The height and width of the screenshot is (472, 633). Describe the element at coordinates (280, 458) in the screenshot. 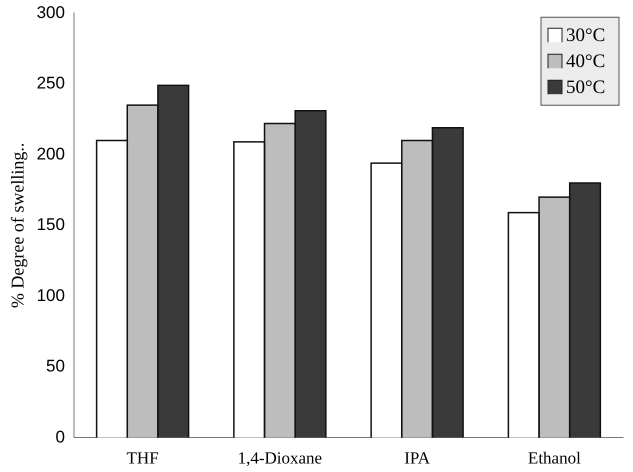

I see `x-tick-label: 1,4-Dioxane` at that location.